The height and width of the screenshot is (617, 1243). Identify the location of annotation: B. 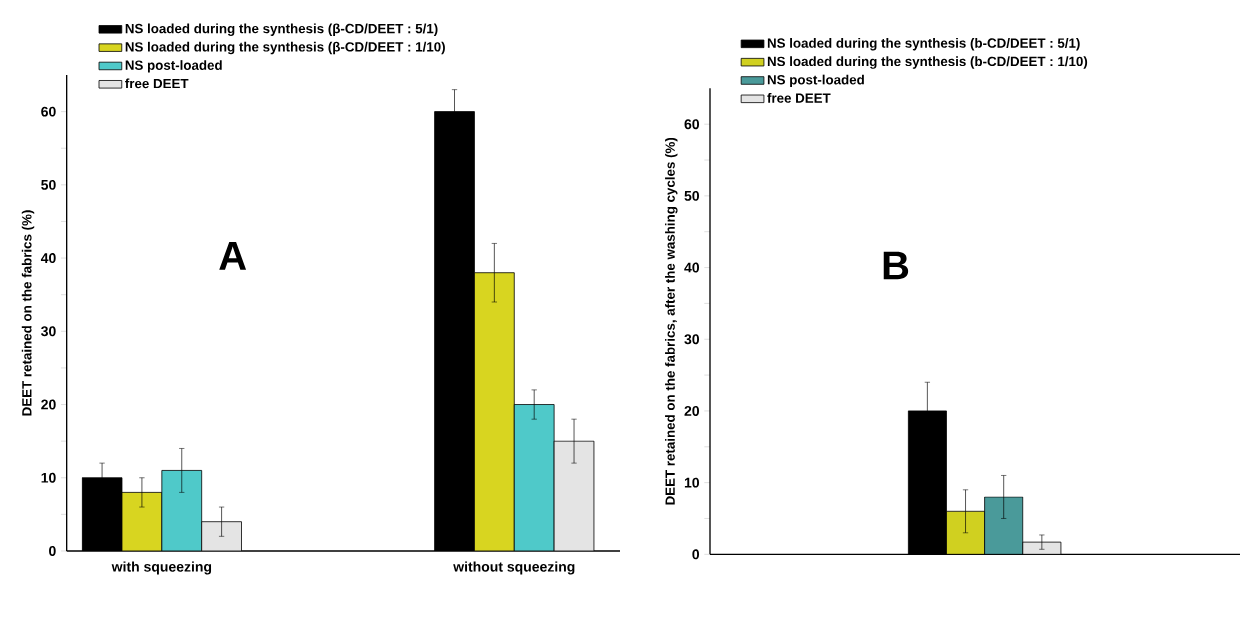
(896, 265).